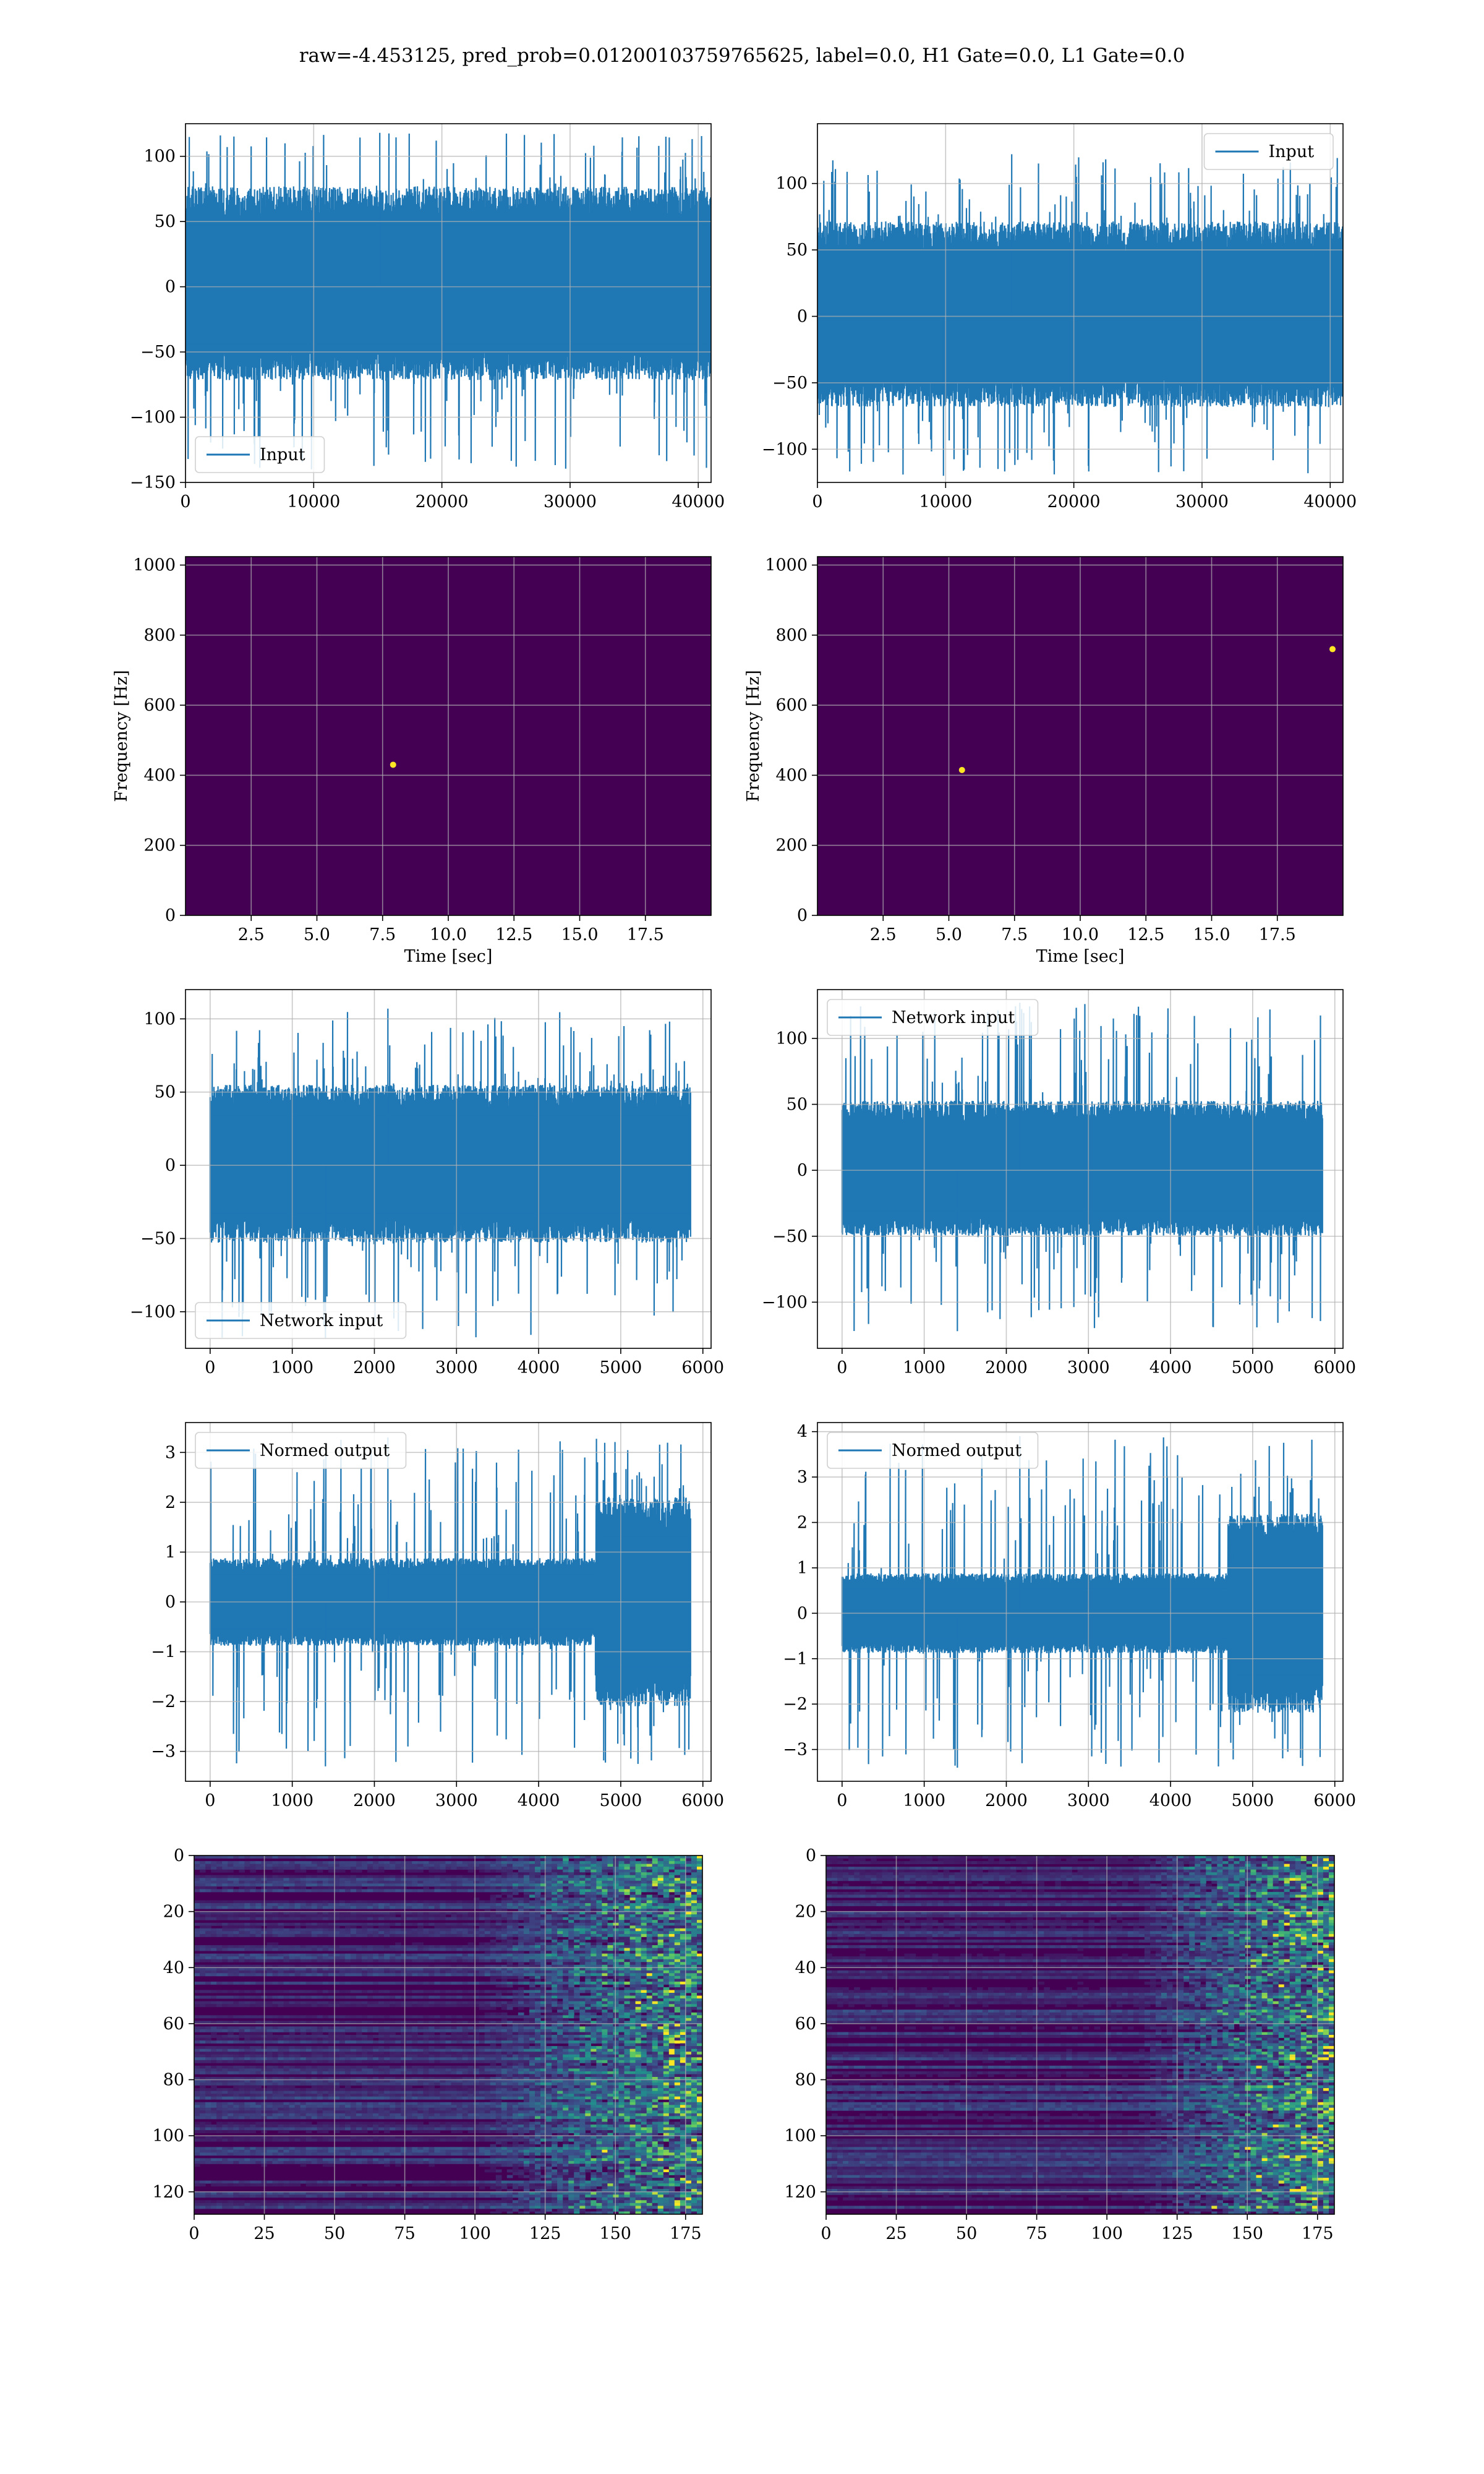  Describe the element at coordinates (163, 1653) in the screenshot. I see `norm-h1-ytick-label: −1` at that location.